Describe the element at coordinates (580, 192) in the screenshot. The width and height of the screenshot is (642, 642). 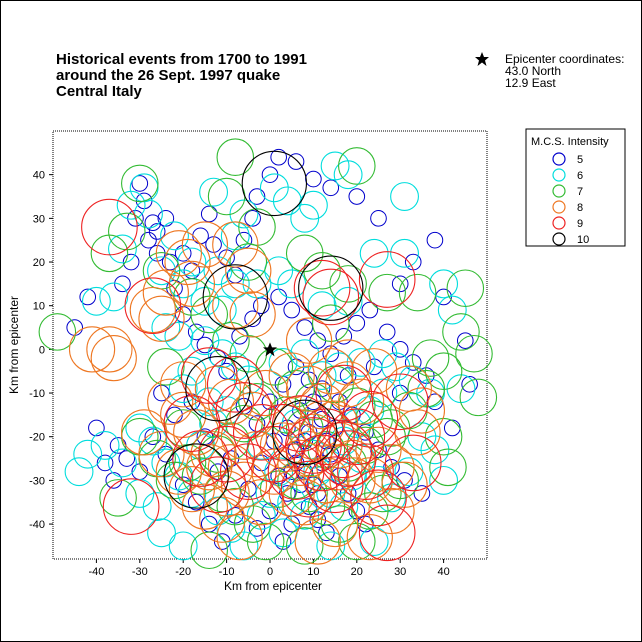
I see `legend-label-7: 7` at that location.